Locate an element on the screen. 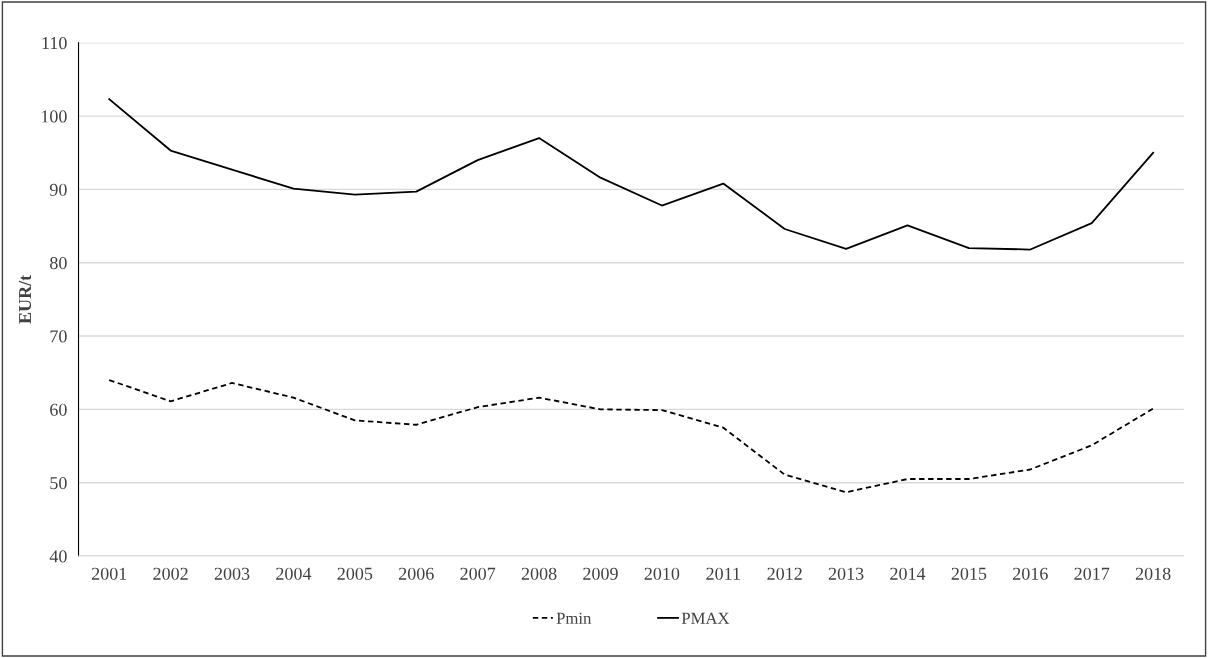 The width and height of the screenshot is (1208, 658). x-tick-label: 2018 is located at coordinates (1153, 573).